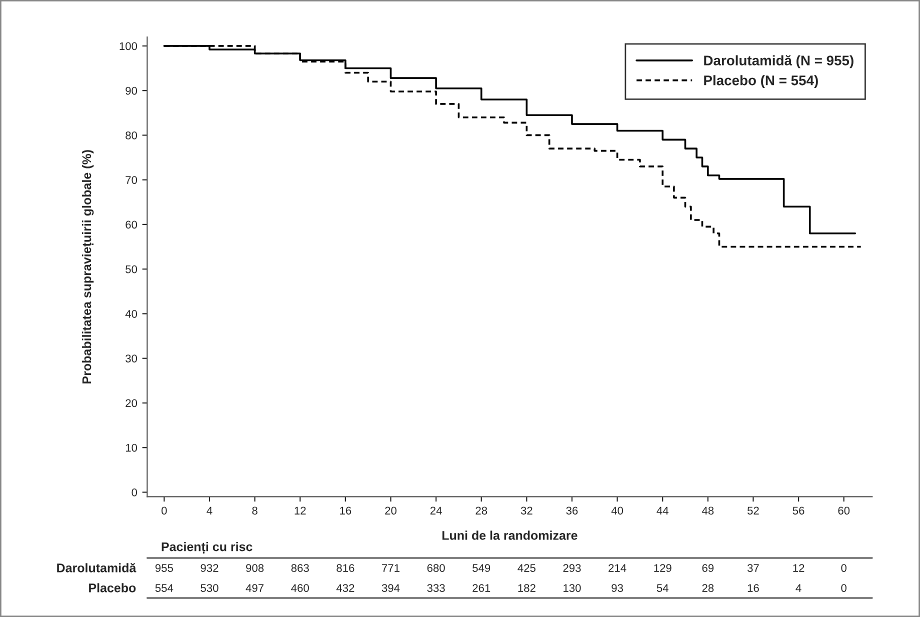 This screenshot has height=617, width=920. What do you see at coordinates (209, 510) in the screenshot?
I see `x-tick-label: 4` at bounding box center [209, 510].